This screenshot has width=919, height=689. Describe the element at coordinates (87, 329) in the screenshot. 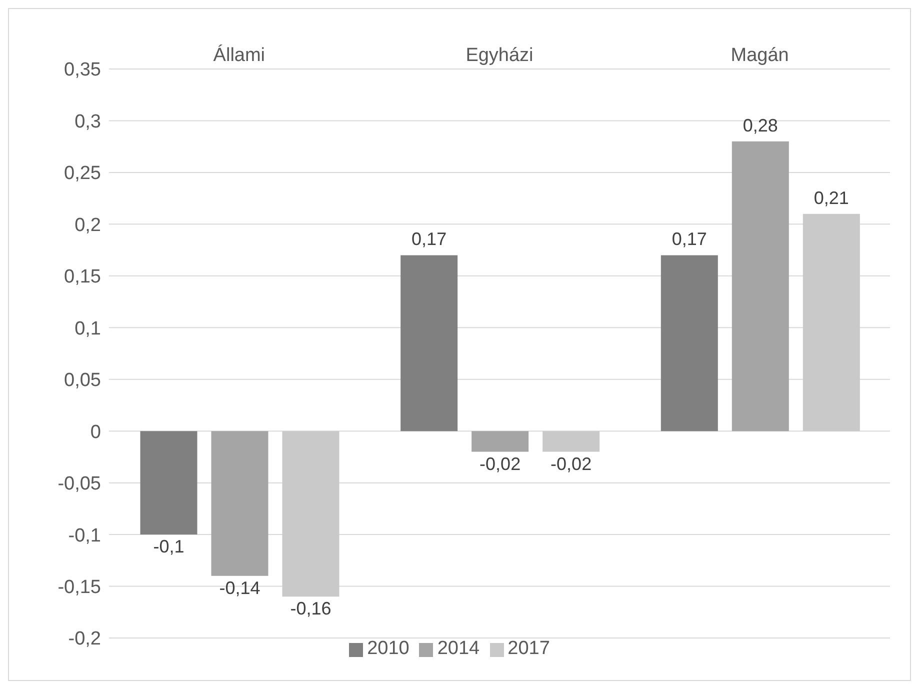

I see `y-tick-label: 0,1` at that location.